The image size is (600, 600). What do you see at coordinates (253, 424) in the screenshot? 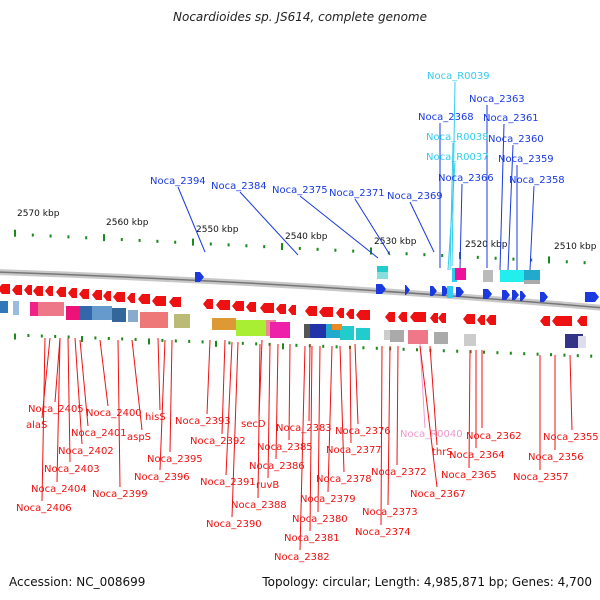
I see `gene-label: secD` at bounding box center [253, 424].